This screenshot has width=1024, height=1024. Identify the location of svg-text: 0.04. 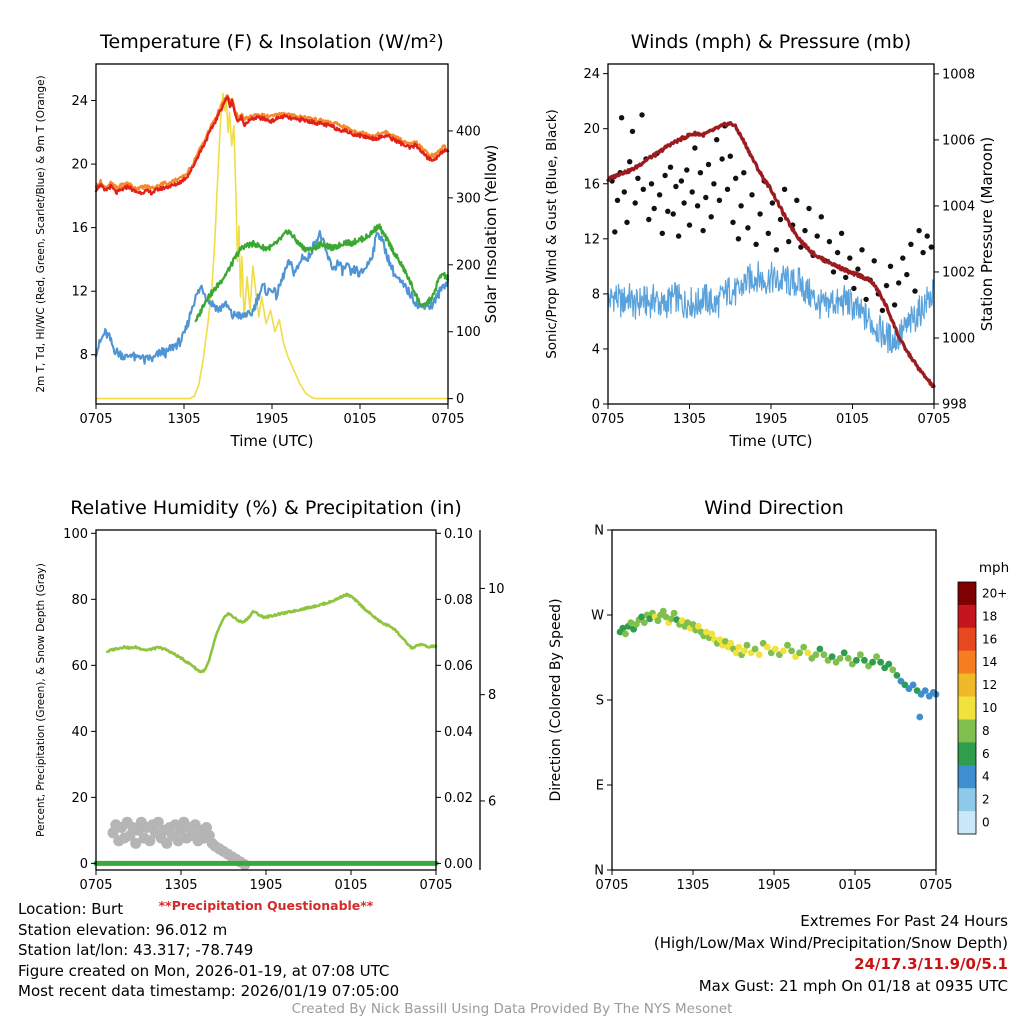
(458, 732).